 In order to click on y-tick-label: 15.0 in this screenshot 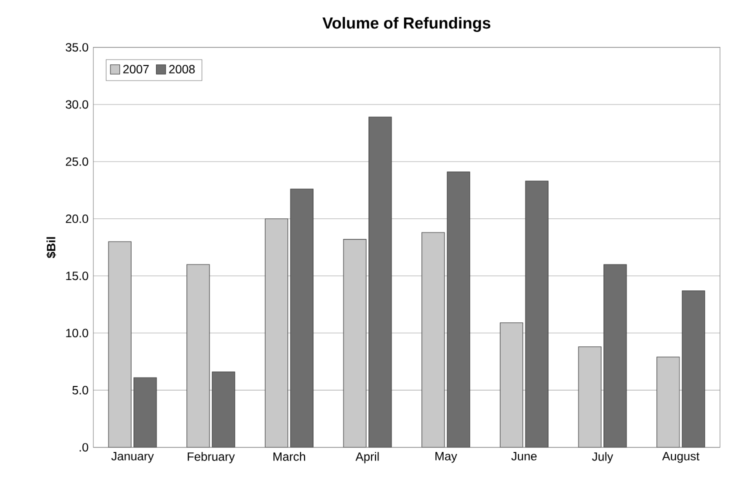, I will do `click(77, 276)`.